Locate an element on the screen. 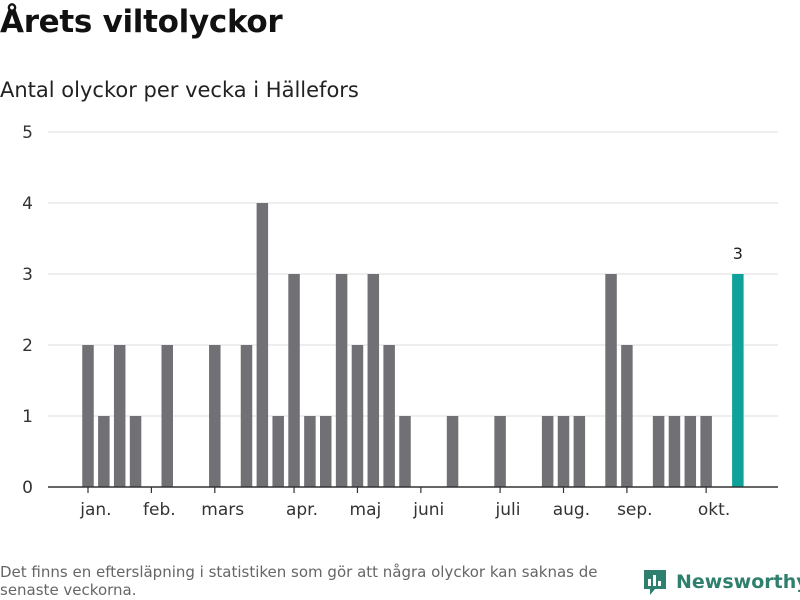 The height and width of the screenshot is (600, 800). data-label: 3 is located at coordinates (738, 253).